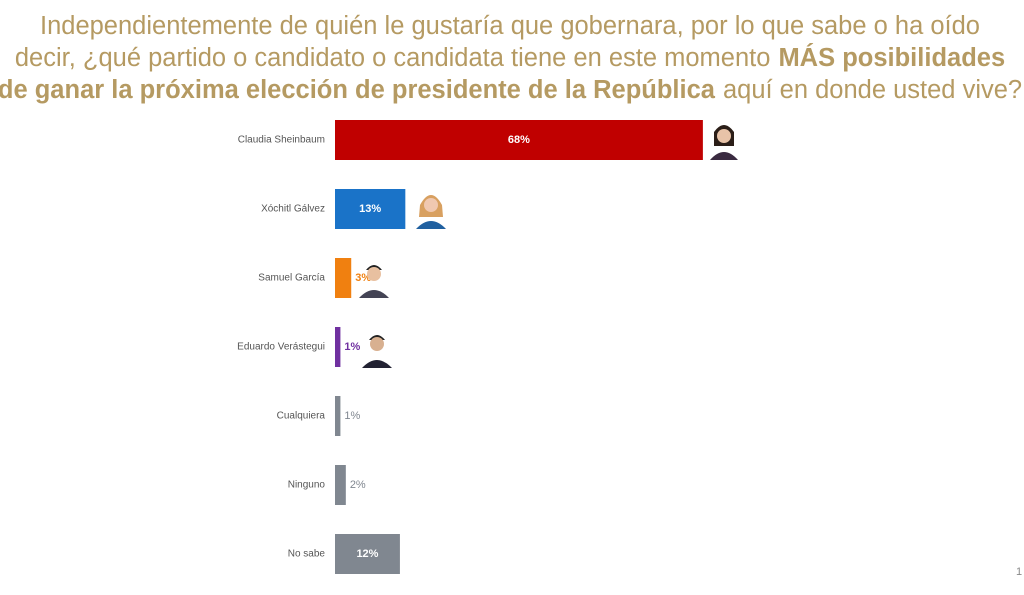  I want to click on category-label: Ninguno, so click(307, 485).